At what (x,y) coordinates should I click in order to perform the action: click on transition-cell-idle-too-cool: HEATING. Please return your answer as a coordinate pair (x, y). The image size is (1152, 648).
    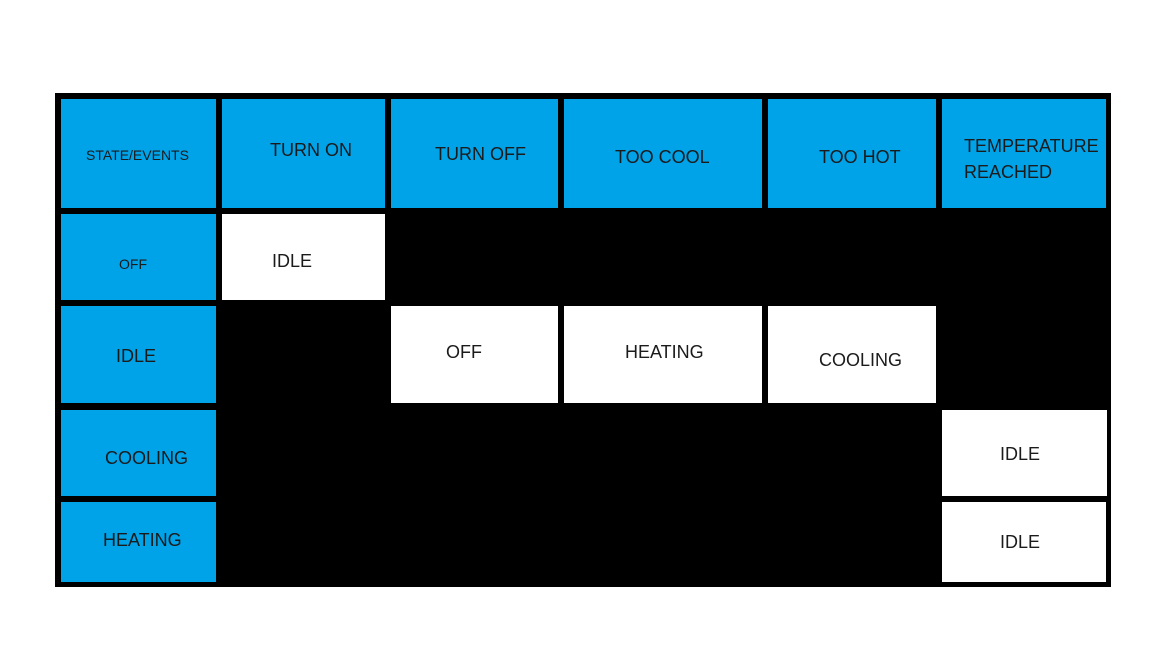
    Looking at the image, I should click on (663, 354).